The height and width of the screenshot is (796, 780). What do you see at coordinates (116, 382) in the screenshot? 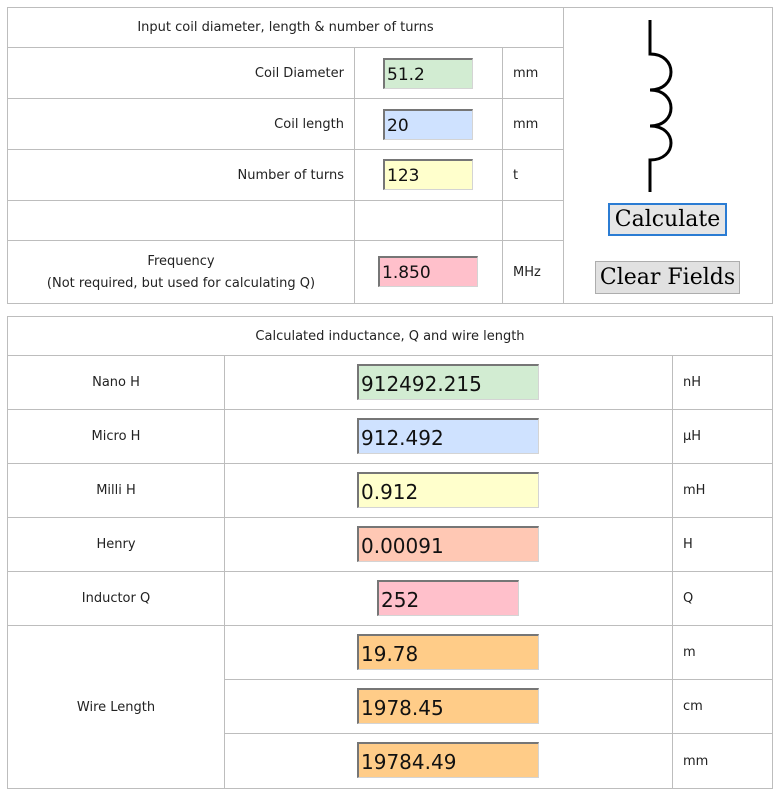
I see `nano-h-label: Nano H` at bounding box center [116, 382].